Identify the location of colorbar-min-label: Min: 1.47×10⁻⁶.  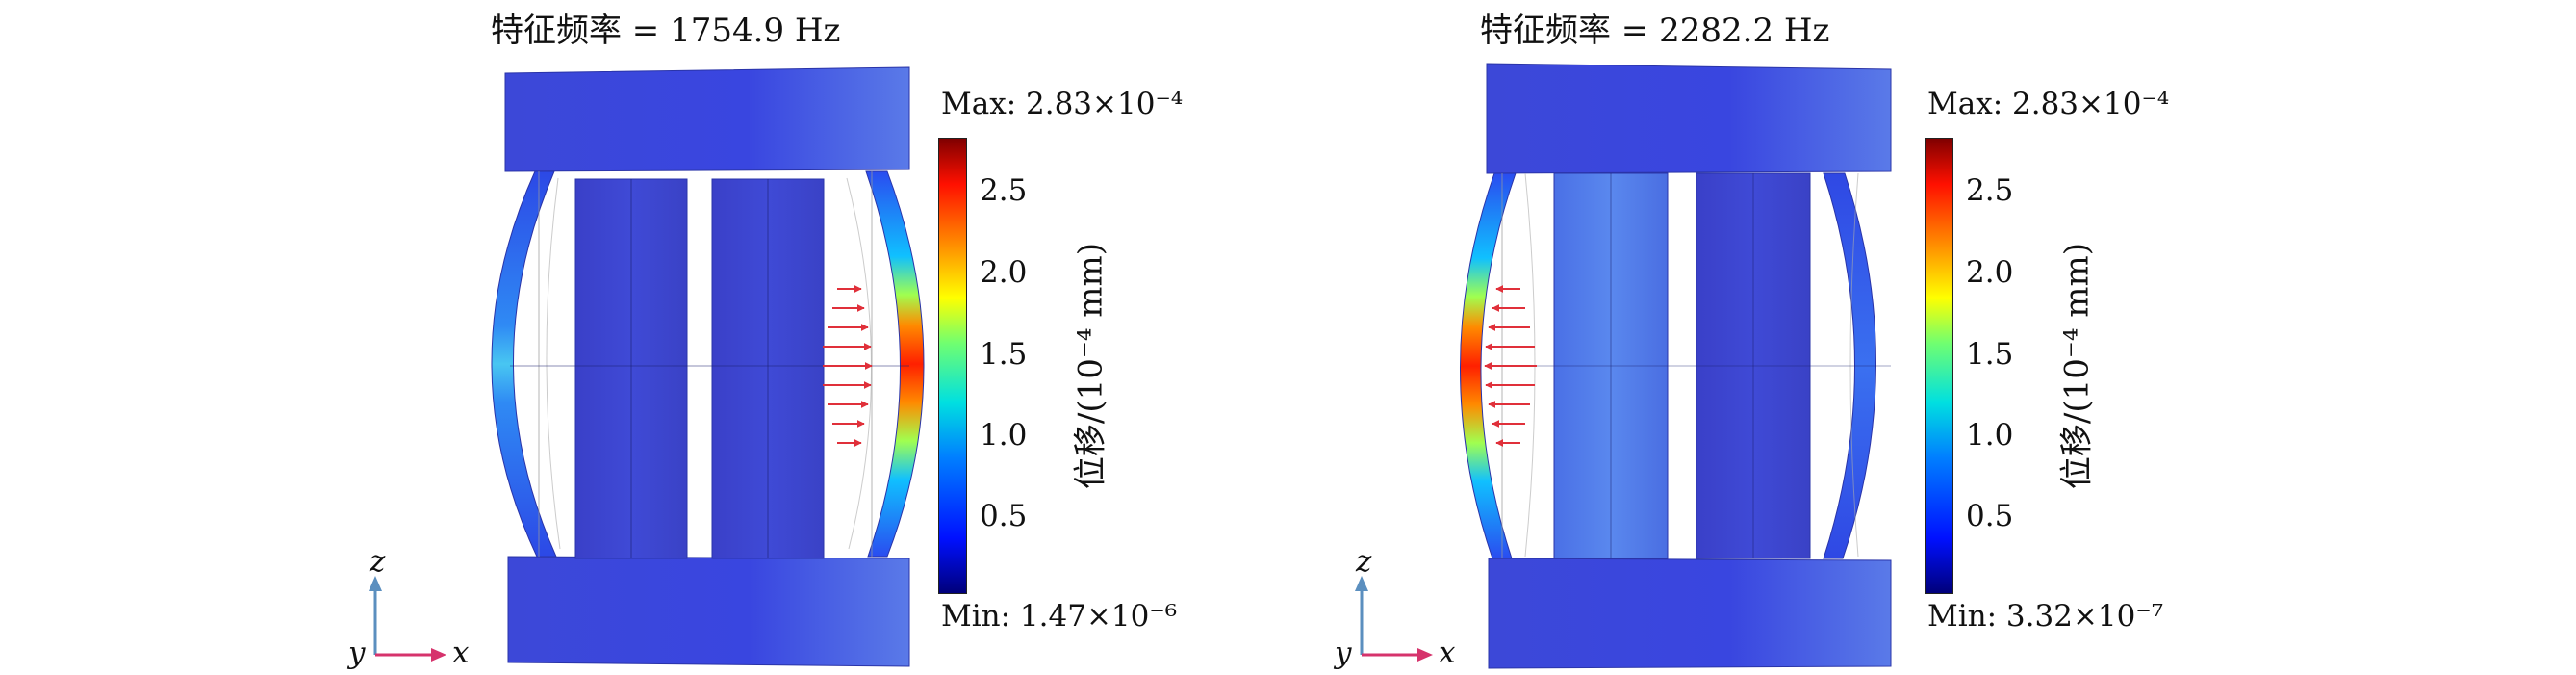
(1059, 617).